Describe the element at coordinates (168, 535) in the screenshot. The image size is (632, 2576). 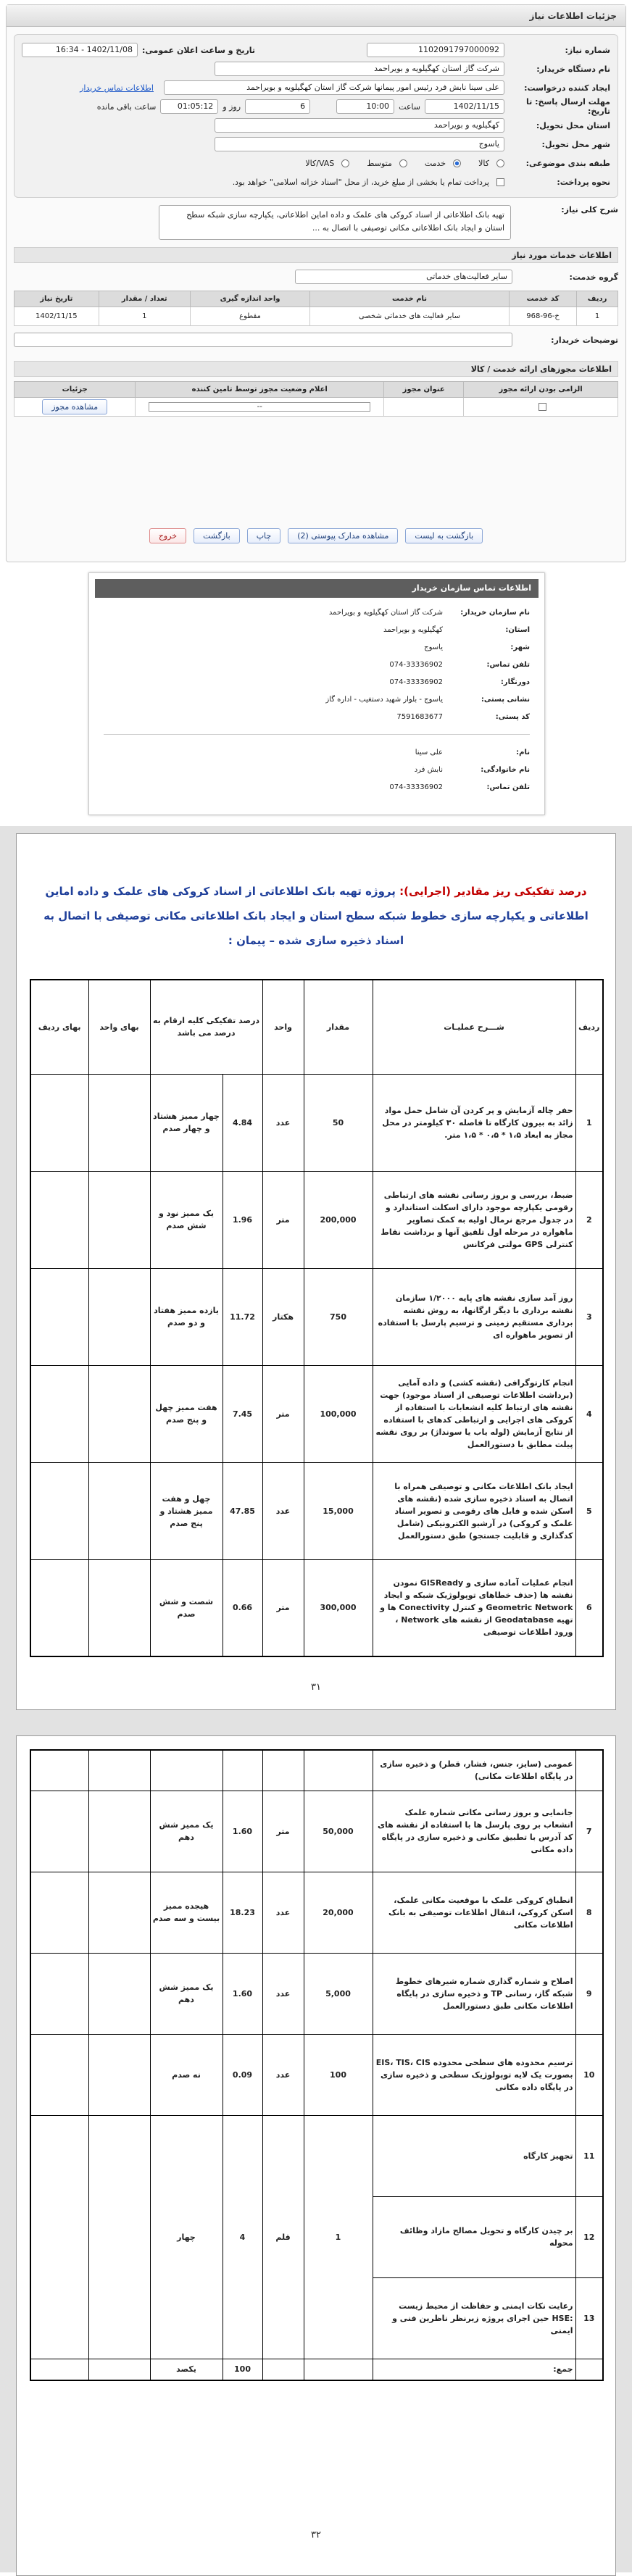
I see `button: خروج` at that location.